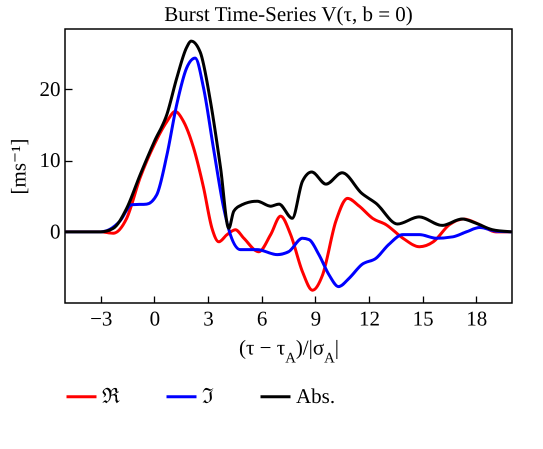 This screenshot has width=543, height=449. What do you see at coordinates (316, 318) in the screenshot?
I see `x-tick-label: 9` at bounding box center [316, 318].